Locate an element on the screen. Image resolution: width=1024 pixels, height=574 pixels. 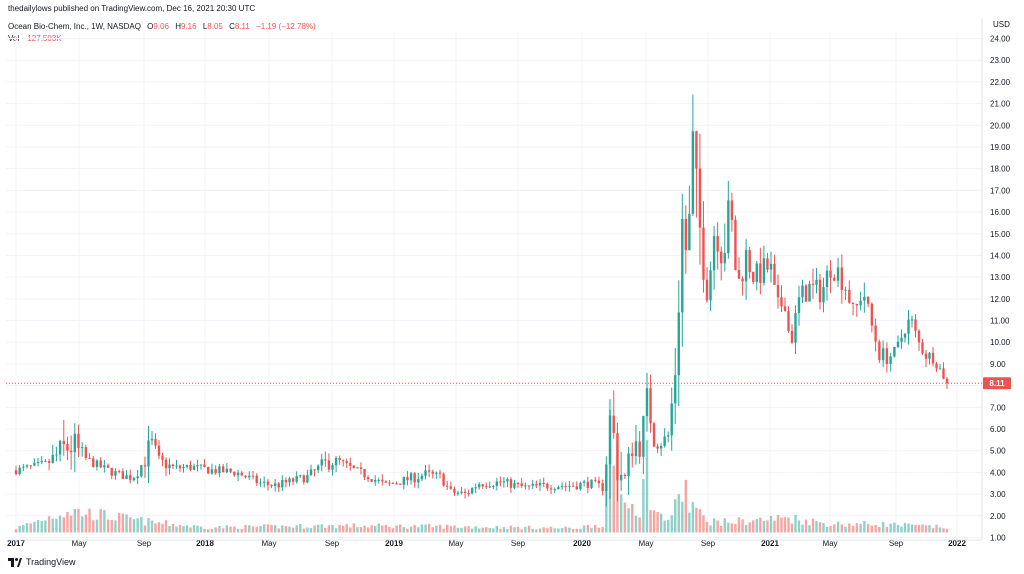
currency-label: USD is located at coordinates (1001, 24).